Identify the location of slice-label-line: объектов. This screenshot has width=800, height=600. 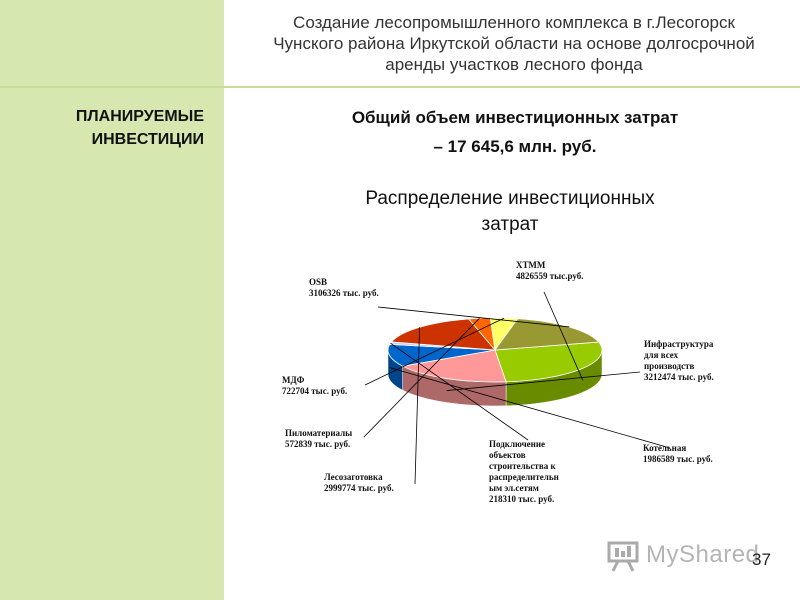
(507, 455).